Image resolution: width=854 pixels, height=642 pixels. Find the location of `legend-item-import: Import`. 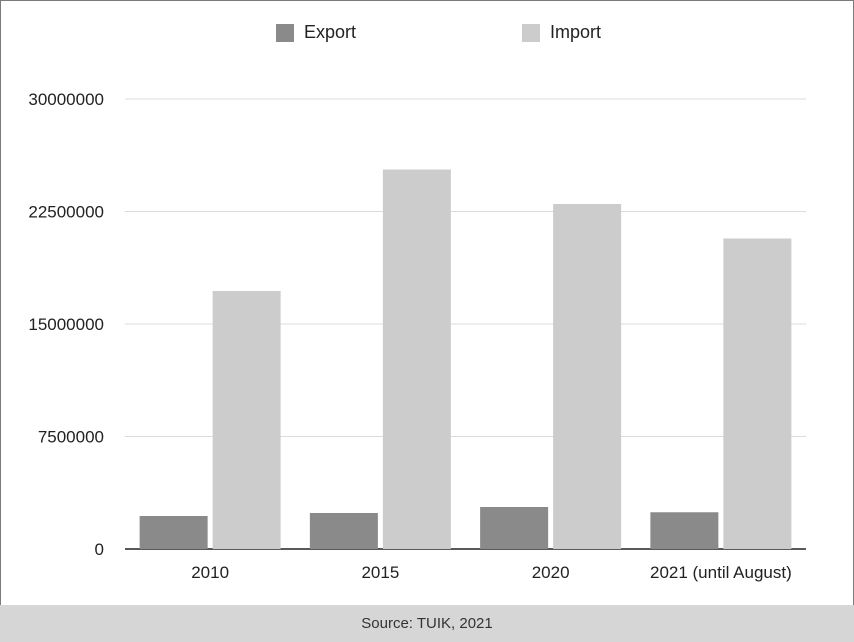

legend-item-import: Import is located at coordinates (561, 32).